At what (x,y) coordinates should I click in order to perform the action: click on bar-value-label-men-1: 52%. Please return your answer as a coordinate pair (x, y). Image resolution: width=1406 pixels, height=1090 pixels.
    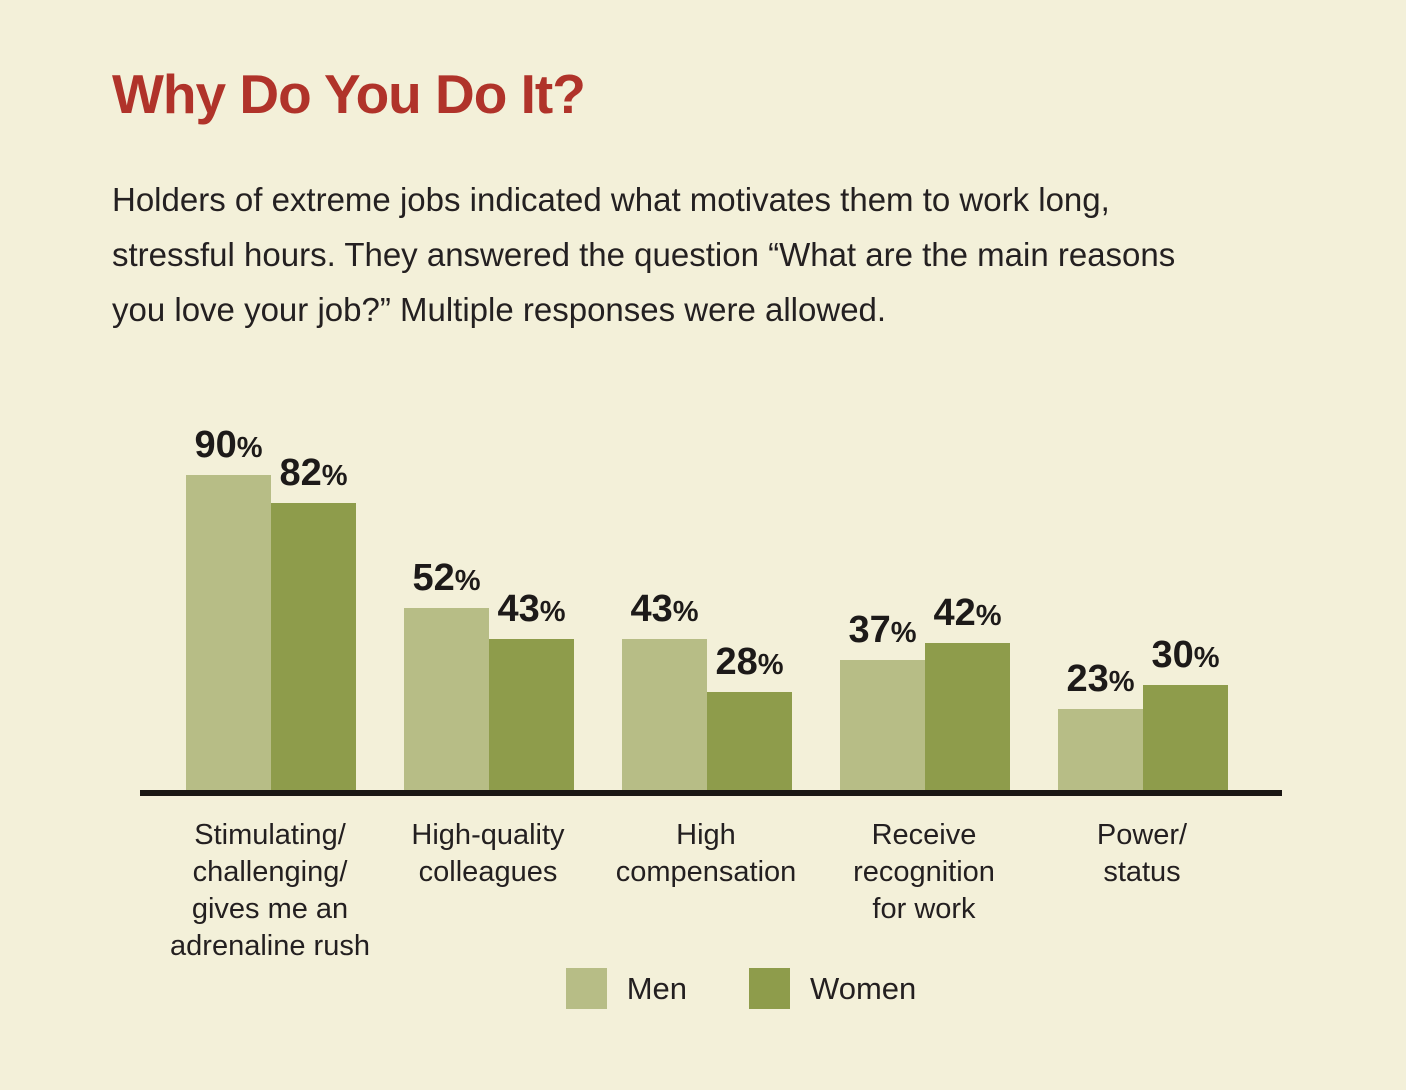
    Looking at the image, I should click on (446, 578).